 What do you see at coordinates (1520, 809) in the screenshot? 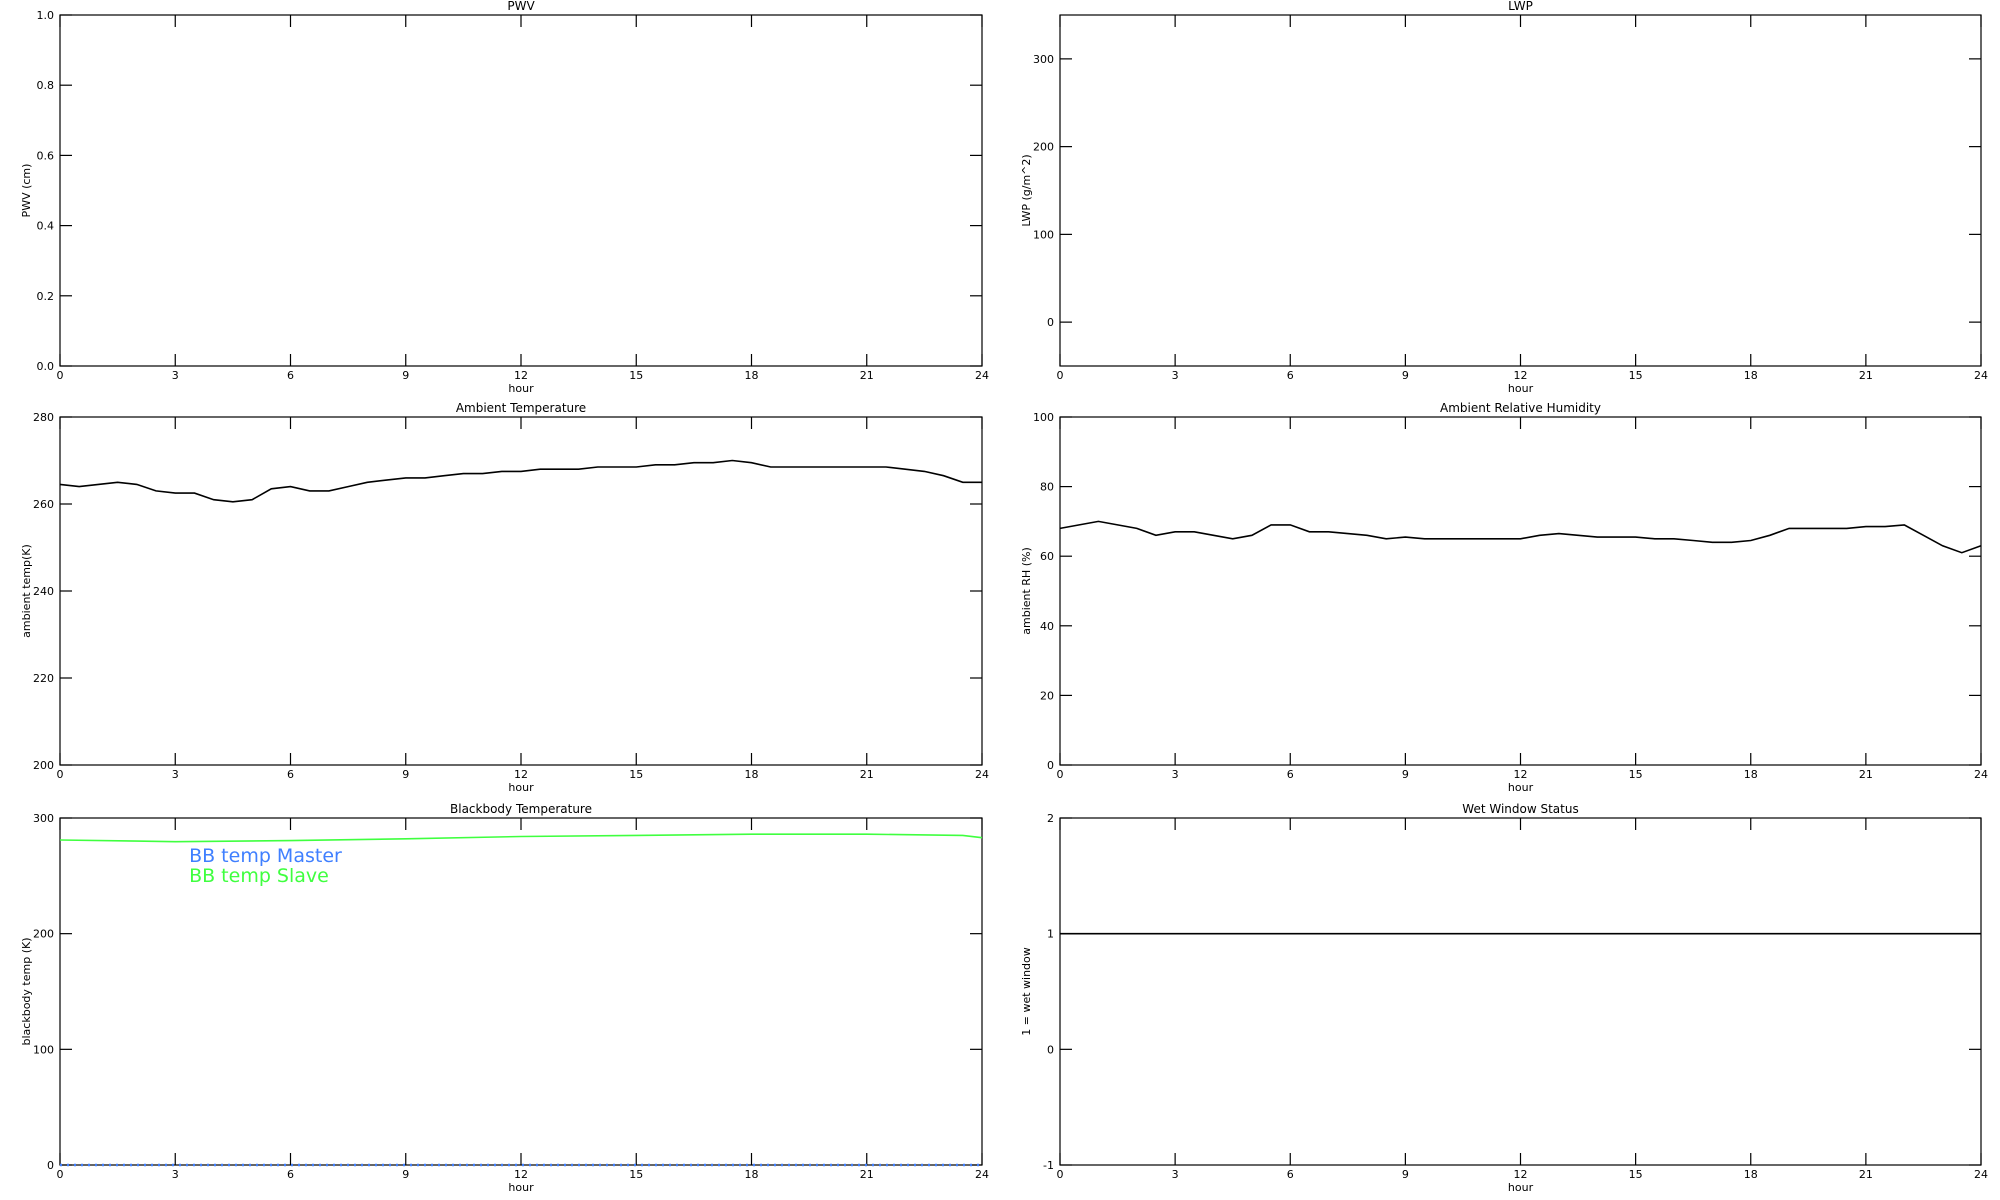
I see `chart-title: Wet Window Status` at bounding box center [1520, 809].